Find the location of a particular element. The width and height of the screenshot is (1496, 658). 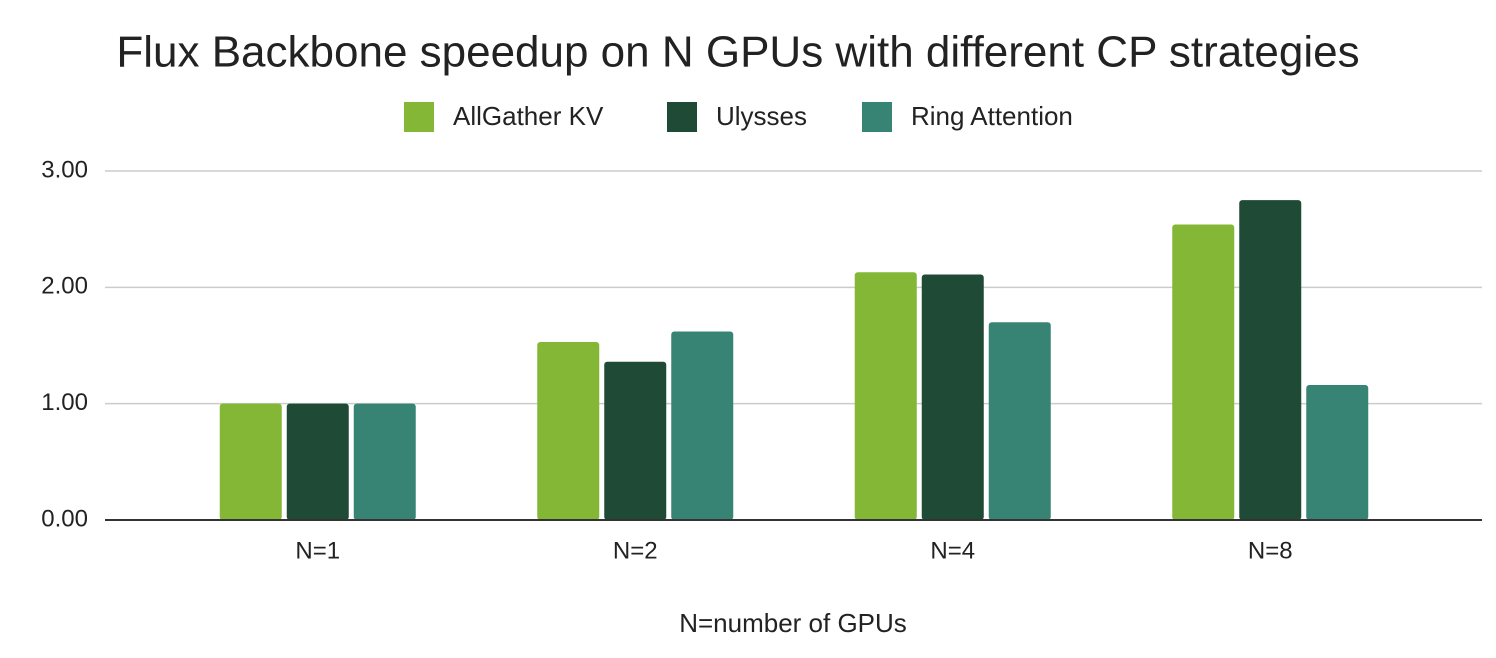

legend-label: AllGather KV is located at coordinates (528, 116).